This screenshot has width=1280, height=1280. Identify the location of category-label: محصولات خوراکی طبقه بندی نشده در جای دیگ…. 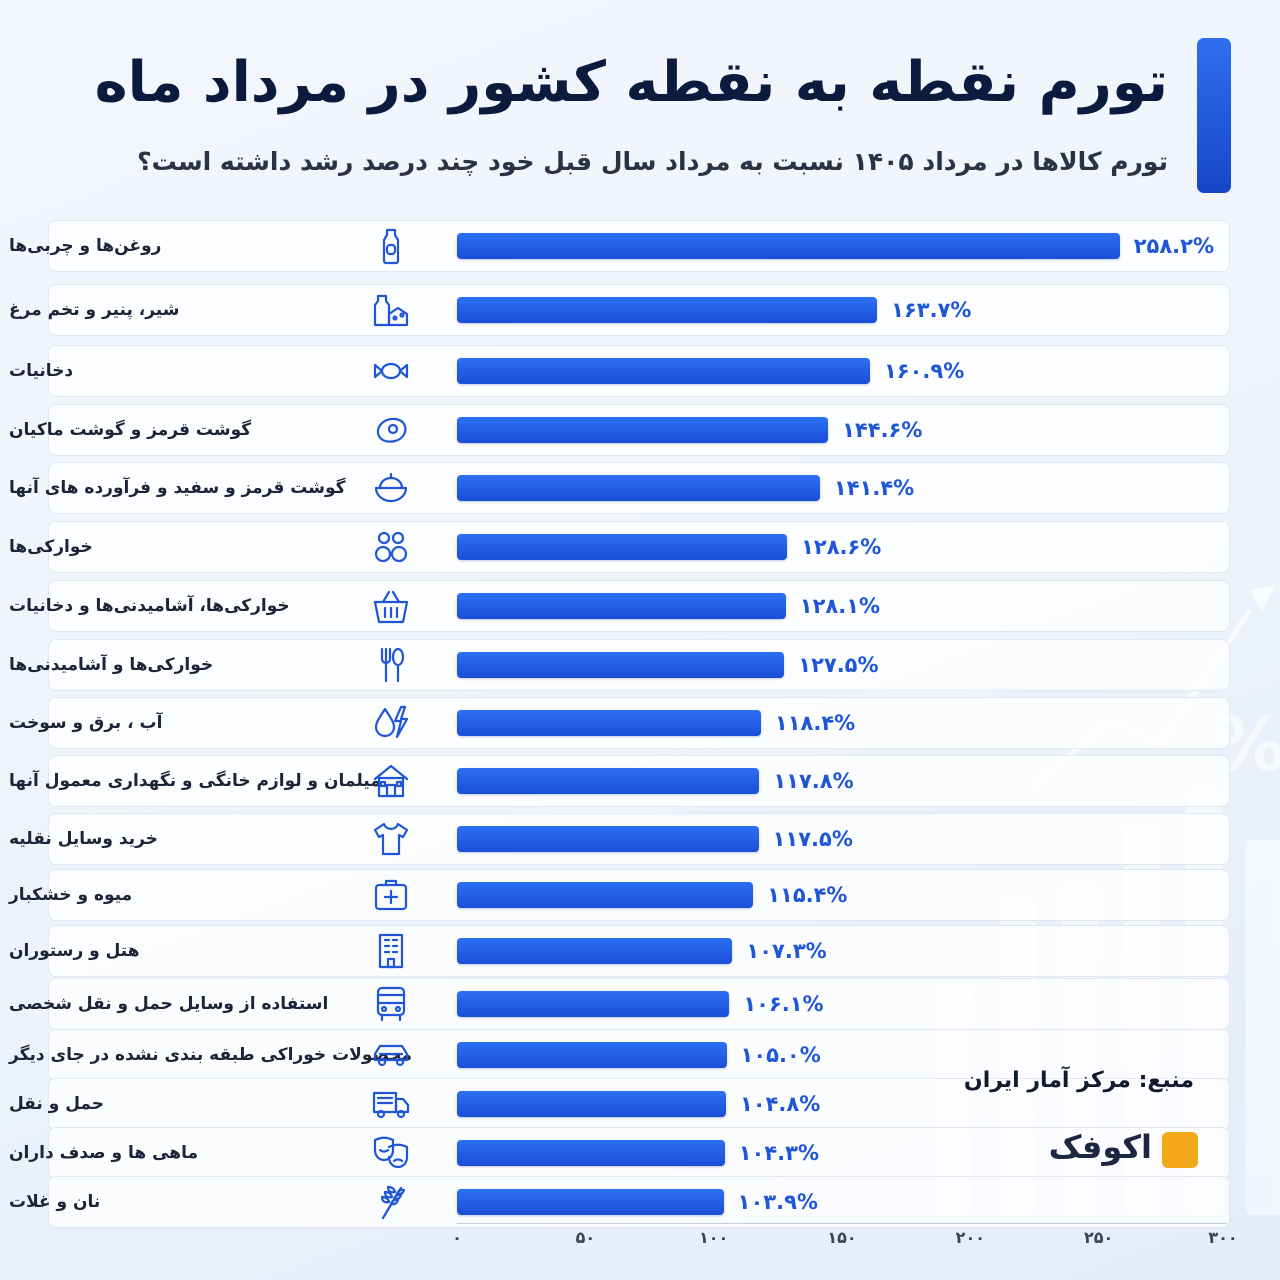
(211, 1055).